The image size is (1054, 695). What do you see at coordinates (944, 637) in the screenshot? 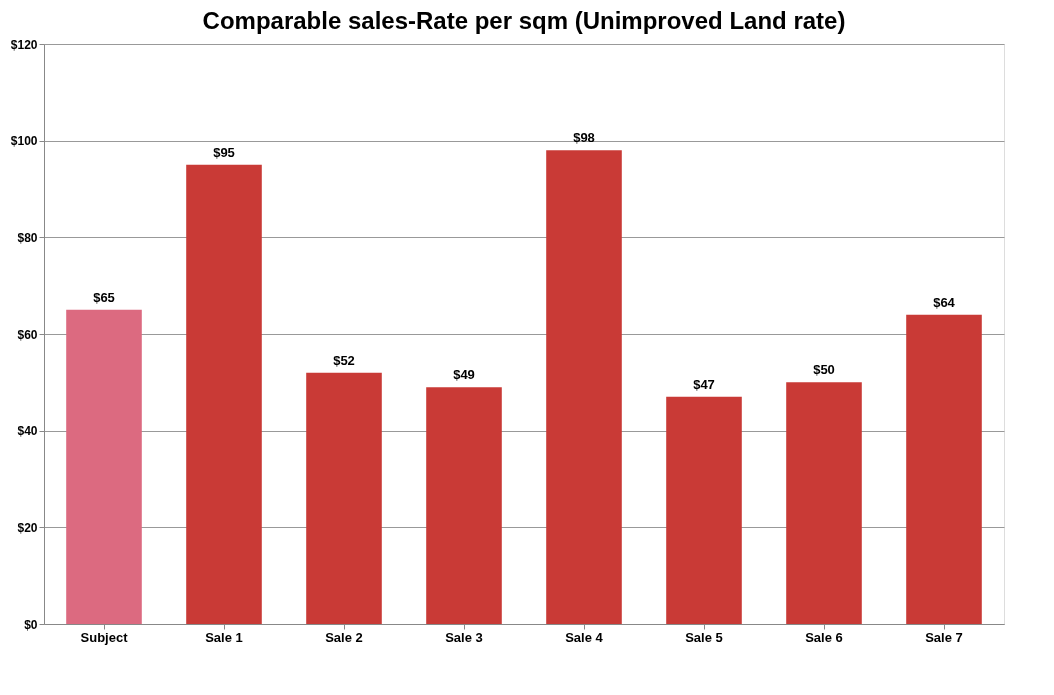
I see `x-tick-label: Sale 7` at bounding box center [944, 637].